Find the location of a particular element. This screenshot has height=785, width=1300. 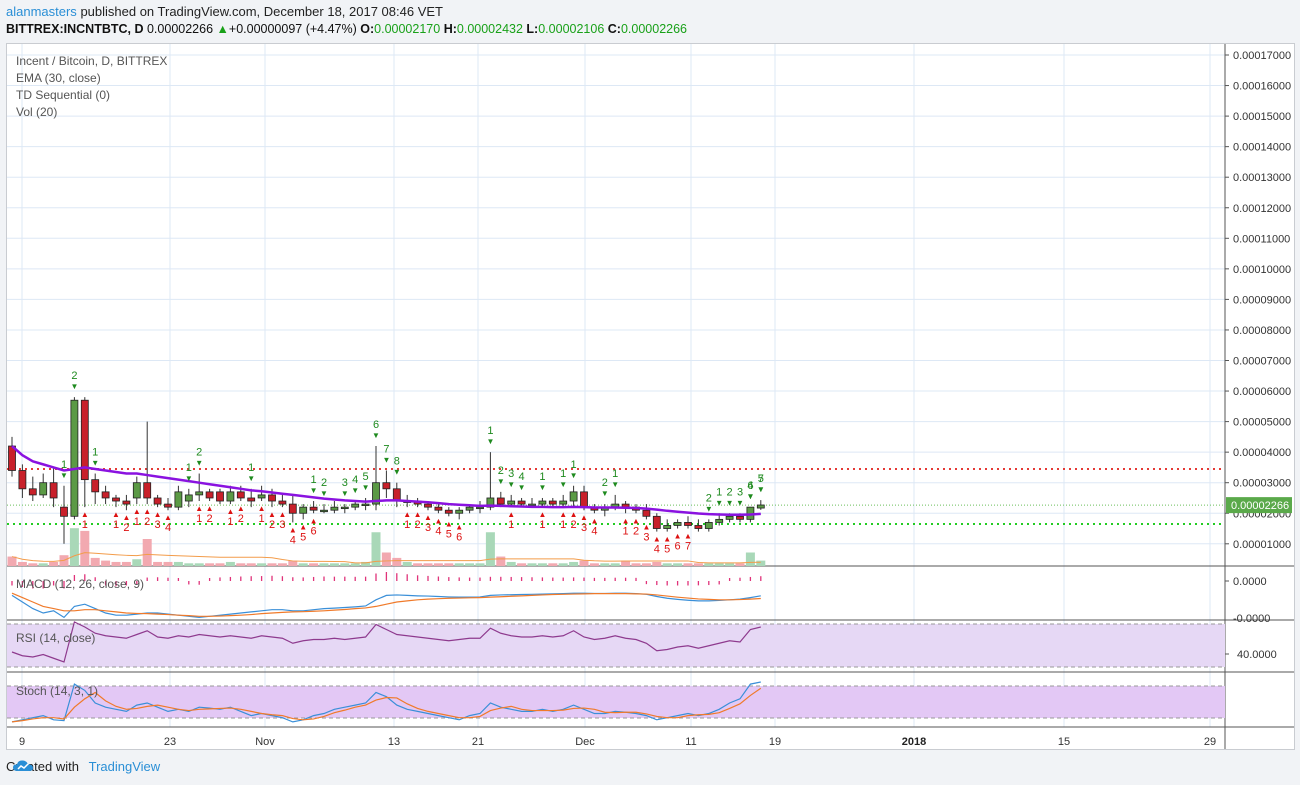

price-axis-label: 0.00010000 is located at coordinates (1262, 270).